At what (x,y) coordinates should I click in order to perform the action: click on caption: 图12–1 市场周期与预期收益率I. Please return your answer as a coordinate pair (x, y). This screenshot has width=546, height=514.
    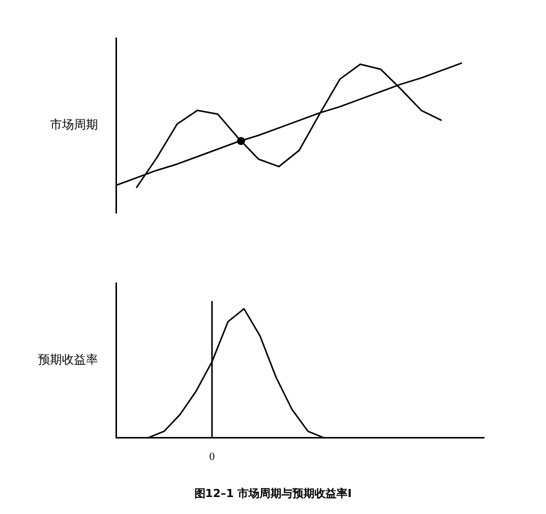
    Looking at the image, I should click on (273, 493).